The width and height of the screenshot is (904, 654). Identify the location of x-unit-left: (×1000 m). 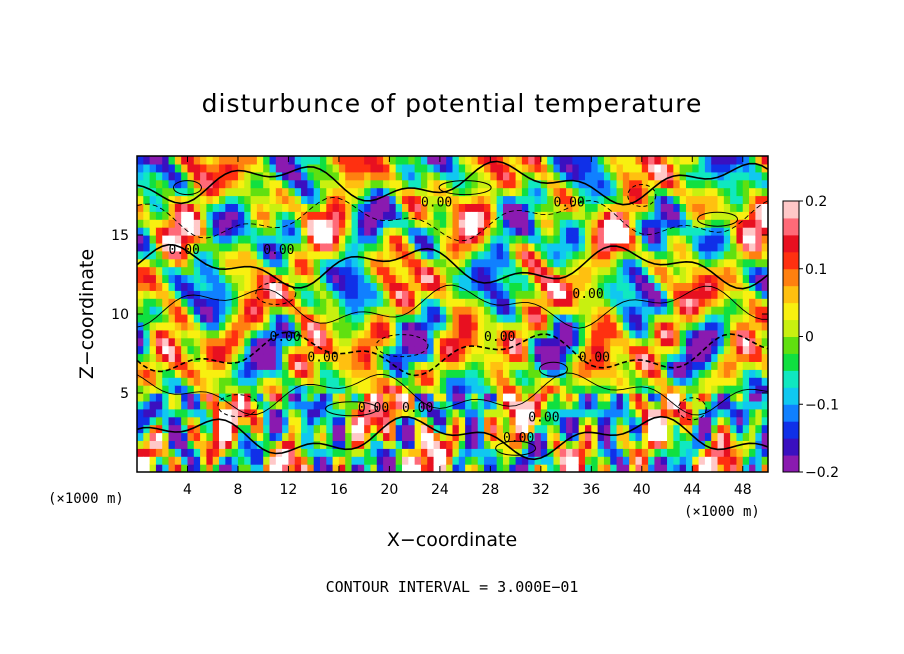
(86, 499).